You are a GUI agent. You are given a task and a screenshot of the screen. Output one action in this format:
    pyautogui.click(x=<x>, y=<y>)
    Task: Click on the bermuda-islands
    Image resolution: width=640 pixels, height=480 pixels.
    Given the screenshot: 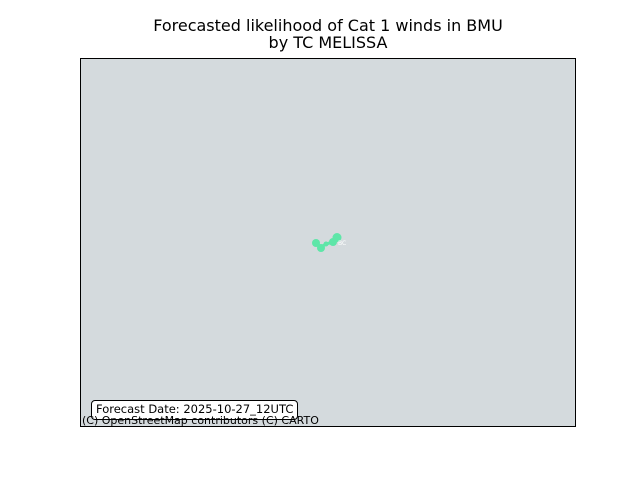 What is the action you would take?
    pyautogui.click(x=327, y=242)
    